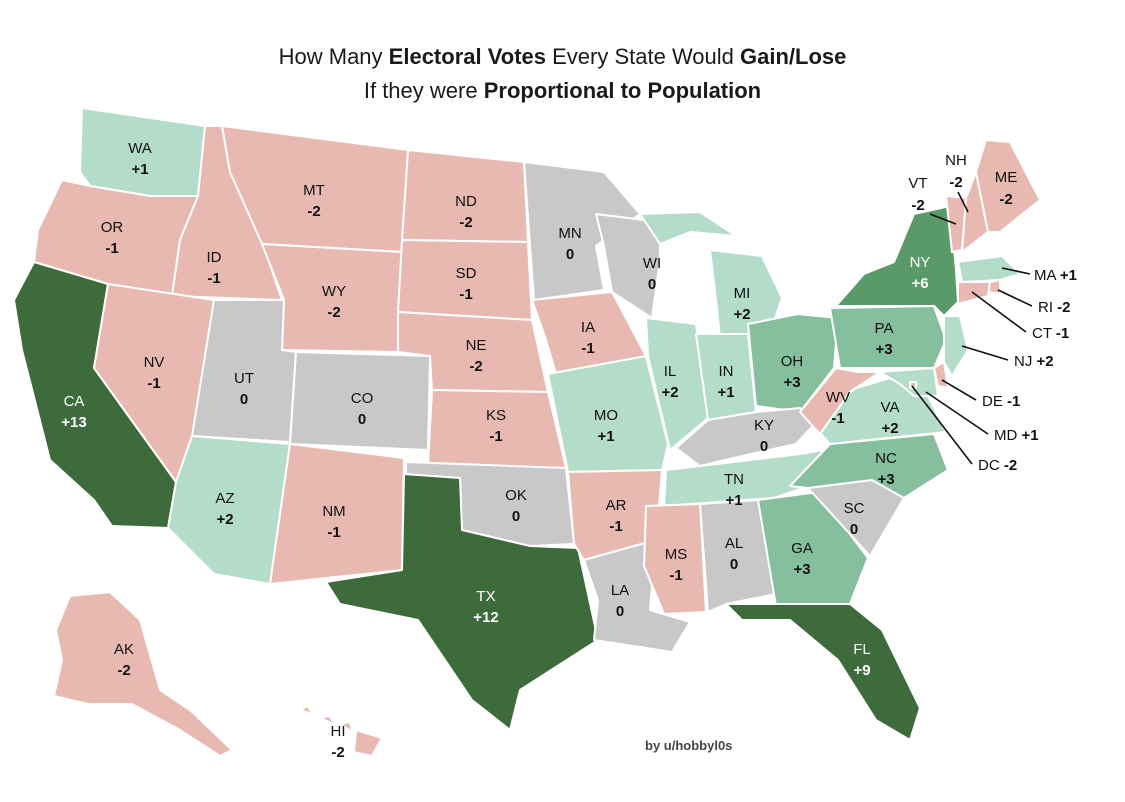 This screenshot has width=1125, height=802. What do you see at coordinates (1001, 401) in the screenshot?
I see `state-callout-de: DE -1` at bounding box center [1001, 401].